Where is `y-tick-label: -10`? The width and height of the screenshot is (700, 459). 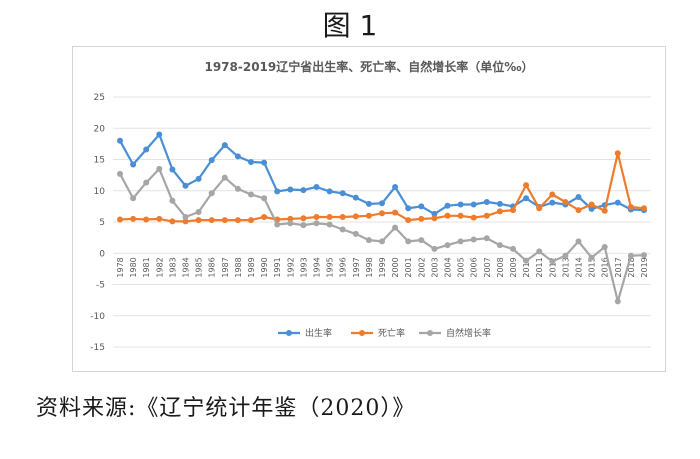 y-tick-label: -10 is located at coordinates (97, 317).